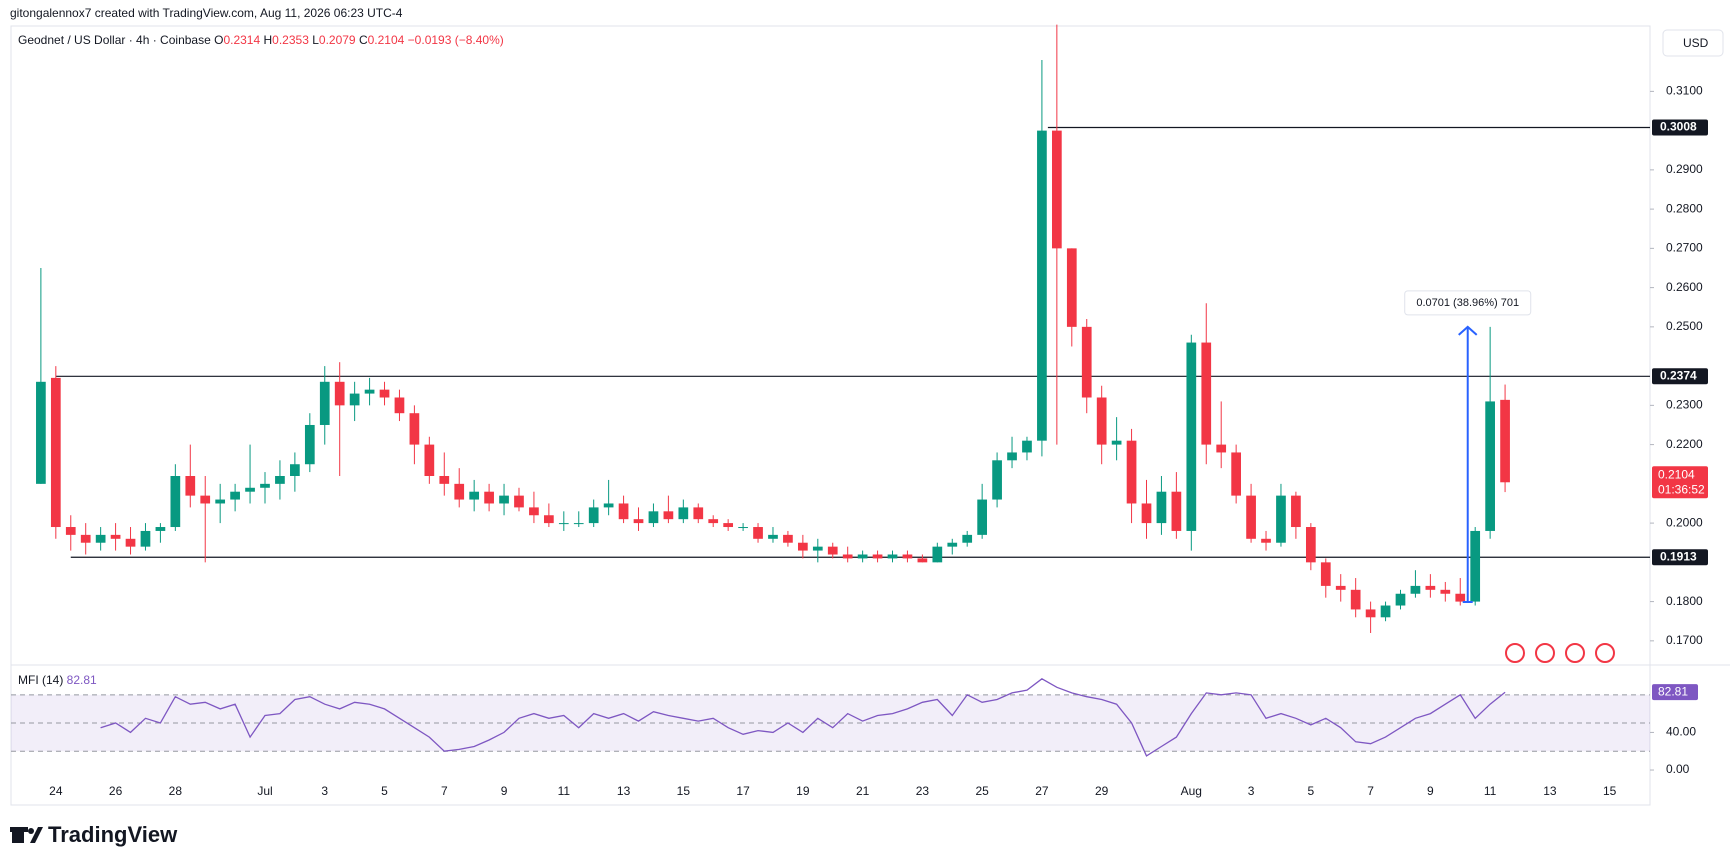 Image resolution: width=1736 pixels, height=866 pixels. What do you see at coordinates (26, 835) in the screenshot?
I see `logo-icon` at bounding box center [26, 835].